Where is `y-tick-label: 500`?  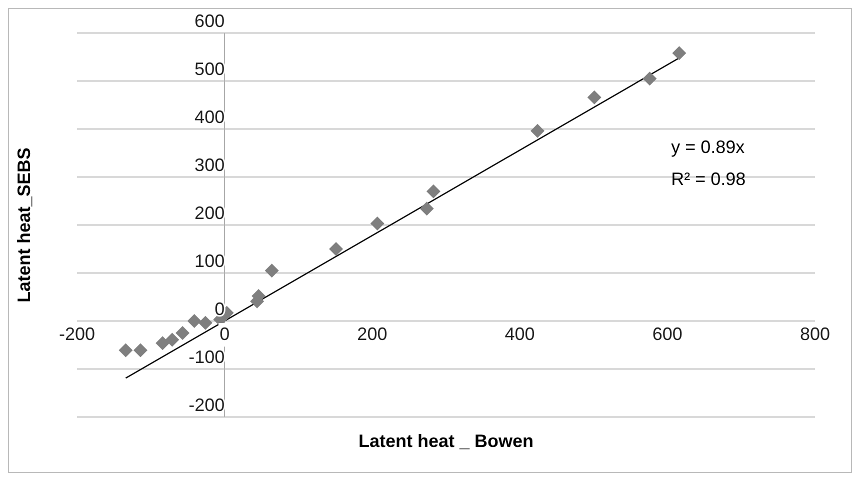 y-tick-label: 500 is located at coordinates (209, 68).